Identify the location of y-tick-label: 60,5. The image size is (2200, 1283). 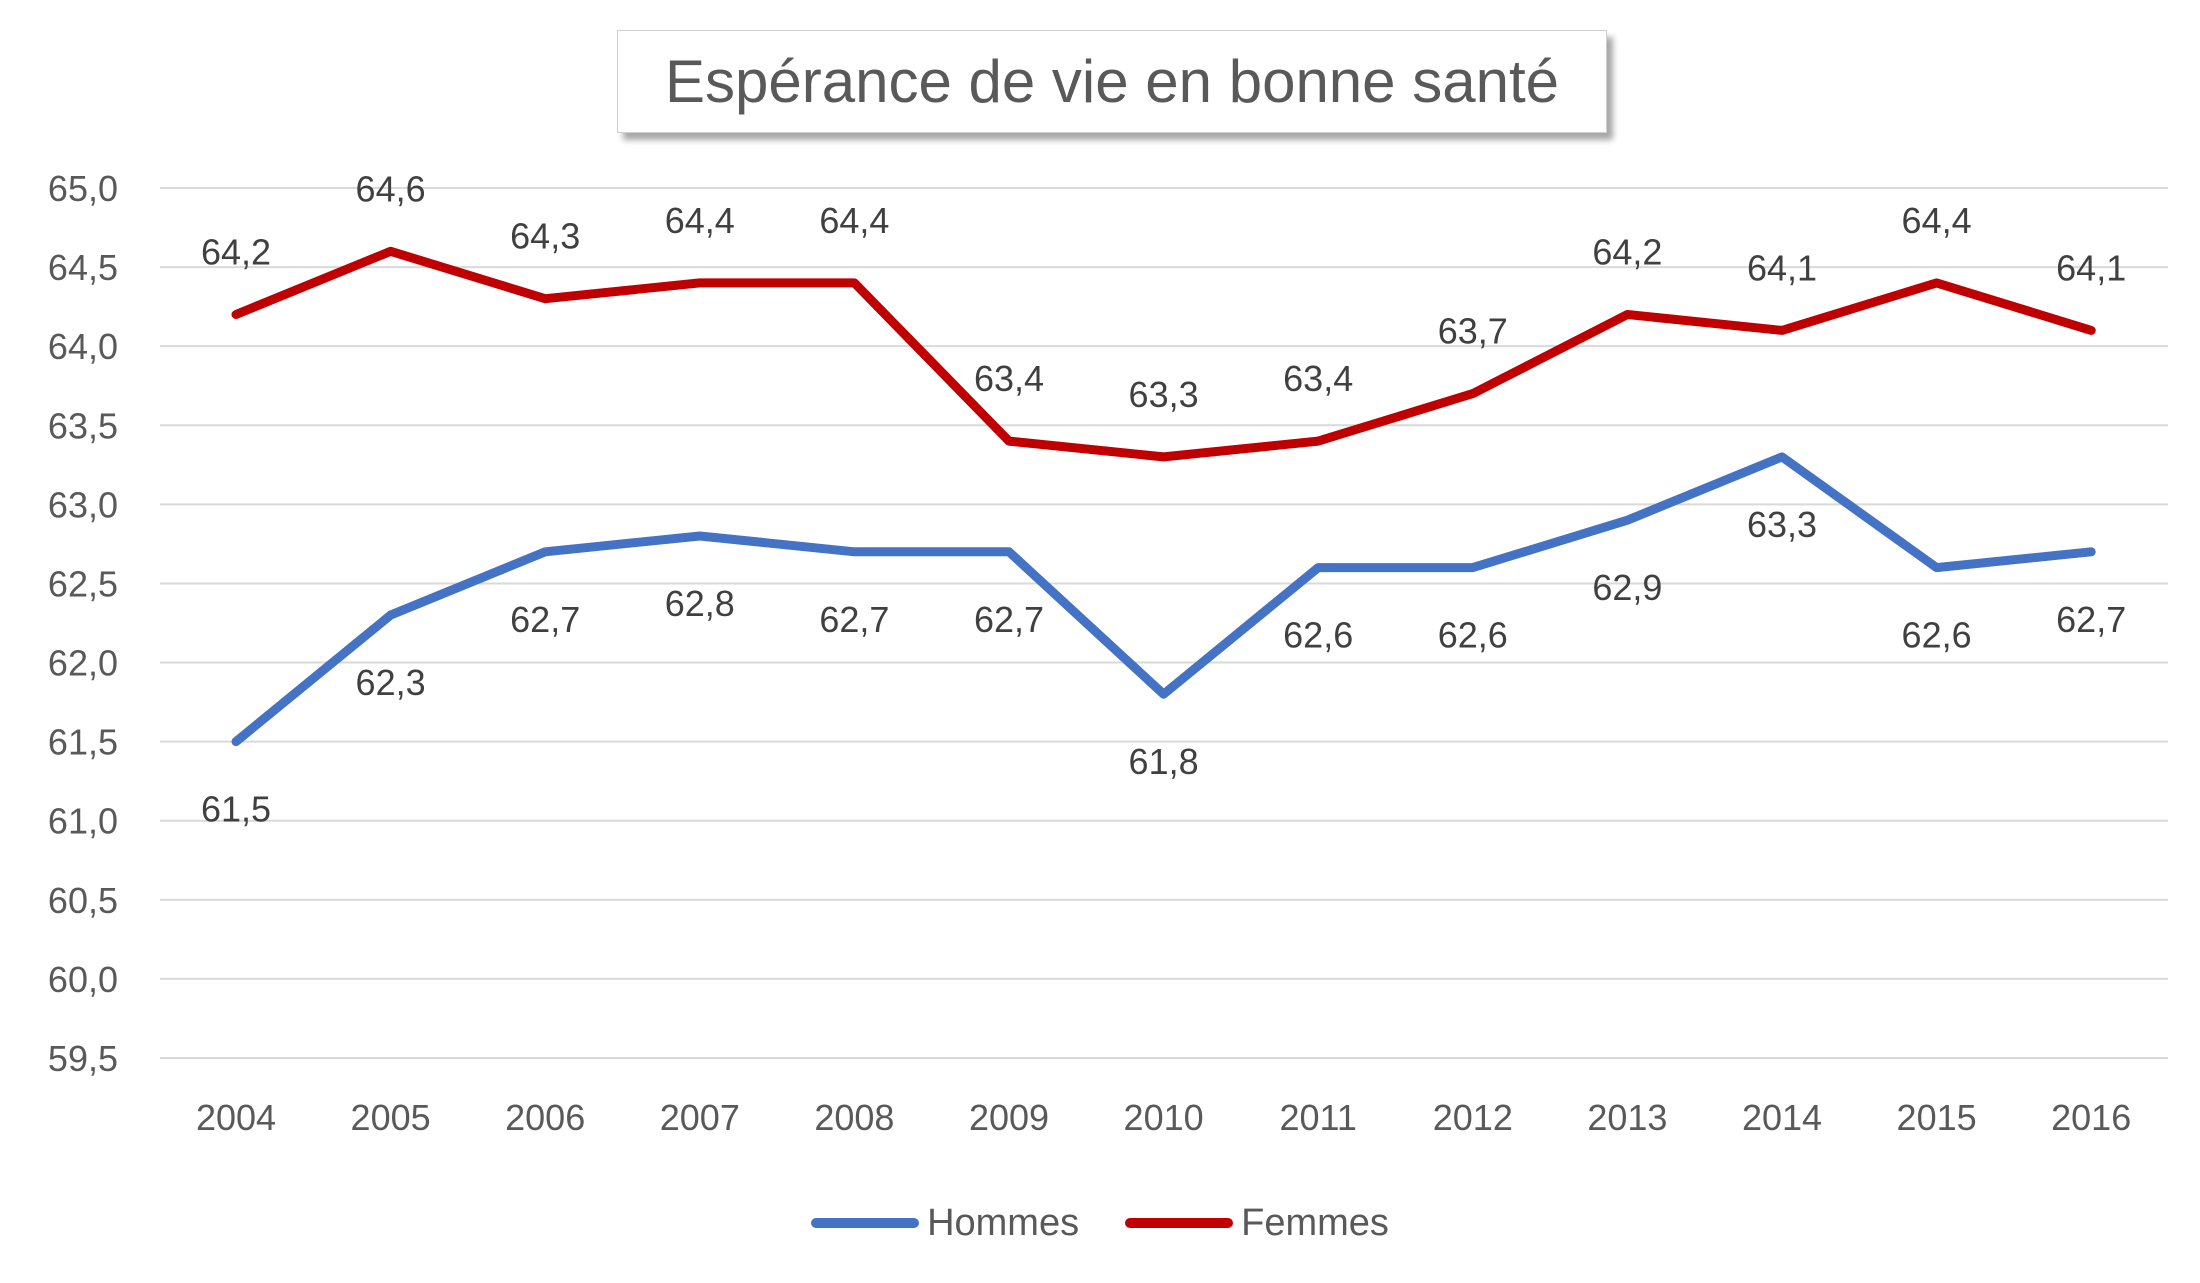
(83, 900).